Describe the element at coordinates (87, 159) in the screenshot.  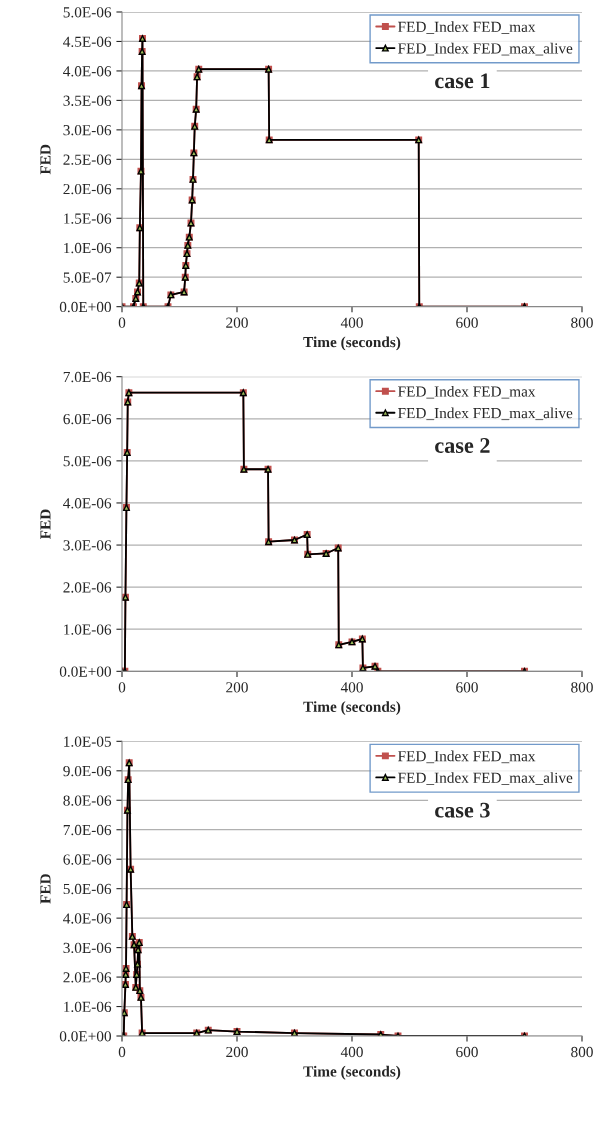
I see `y-tick-label: 2.5E-06` at that location.